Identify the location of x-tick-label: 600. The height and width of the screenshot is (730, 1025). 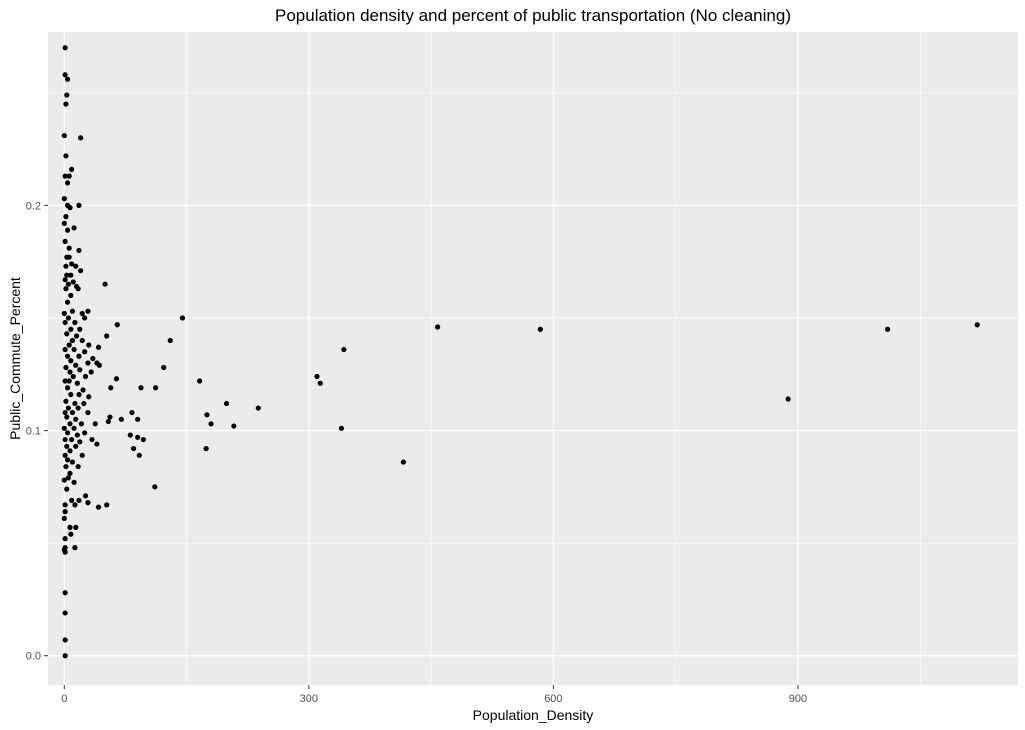
(553, 699).